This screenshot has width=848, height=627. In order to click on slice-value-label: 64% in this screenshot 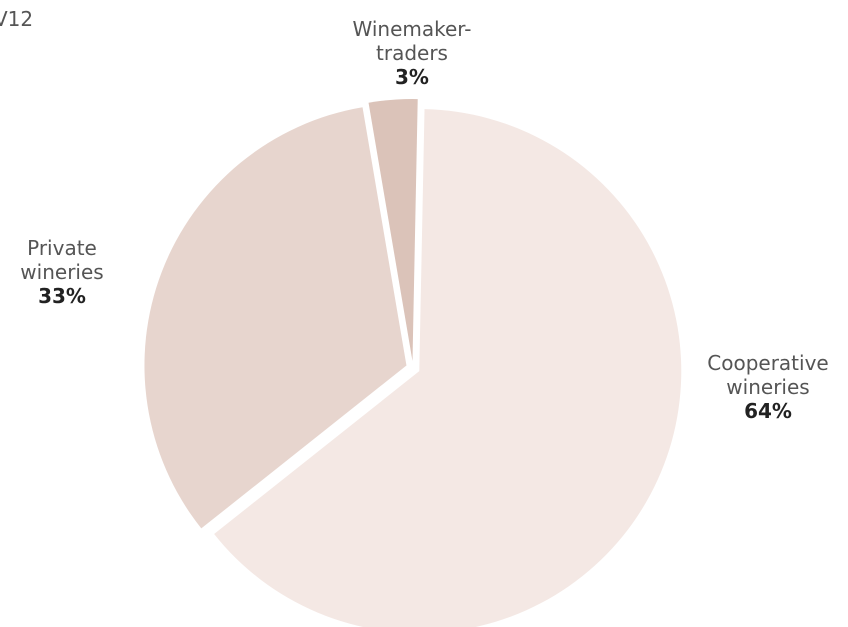, I will do `click(768, 411)`.